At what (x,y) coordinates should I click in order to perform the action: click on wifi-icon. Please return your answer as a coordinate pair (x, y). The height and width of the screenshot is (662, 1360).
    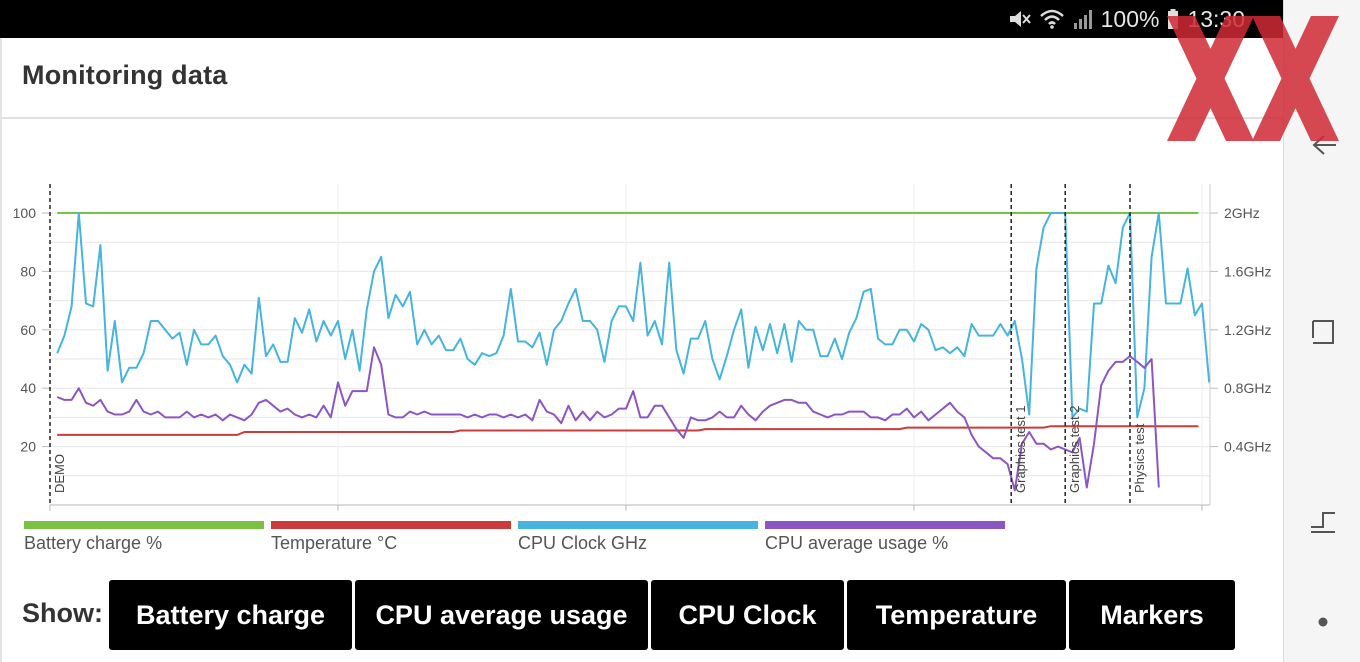
    Looking at the image, I should click on (1052, 19).